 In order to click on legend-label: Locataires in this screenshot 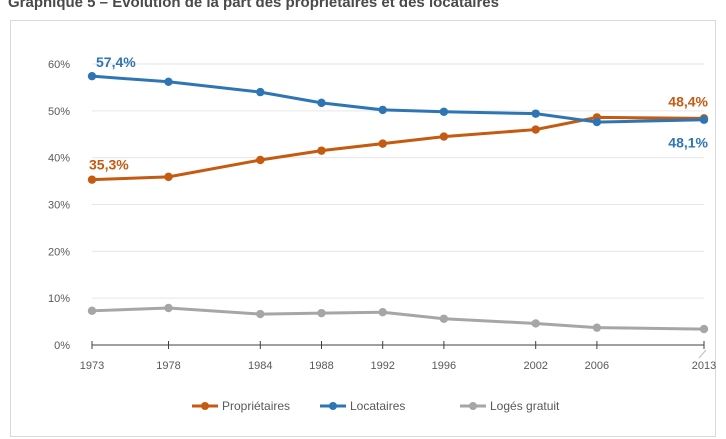, I will do `click(377, 406)`.